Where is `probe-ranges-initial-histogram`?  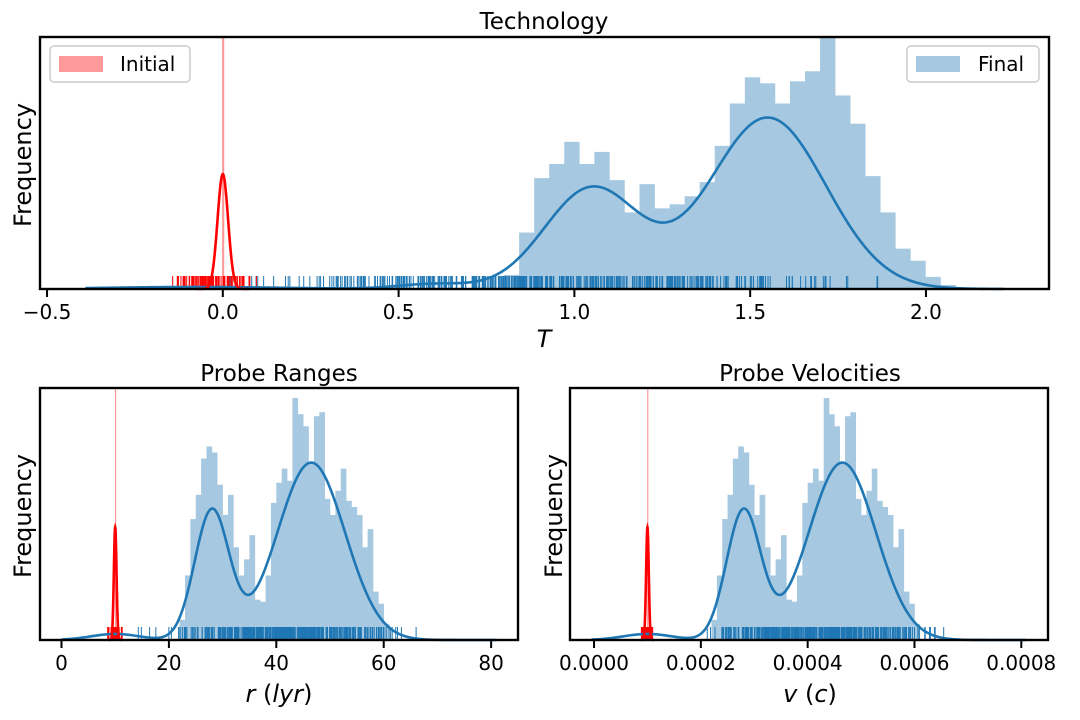 probe-ranges-initial-histogram is located at coordinates (115, 514).